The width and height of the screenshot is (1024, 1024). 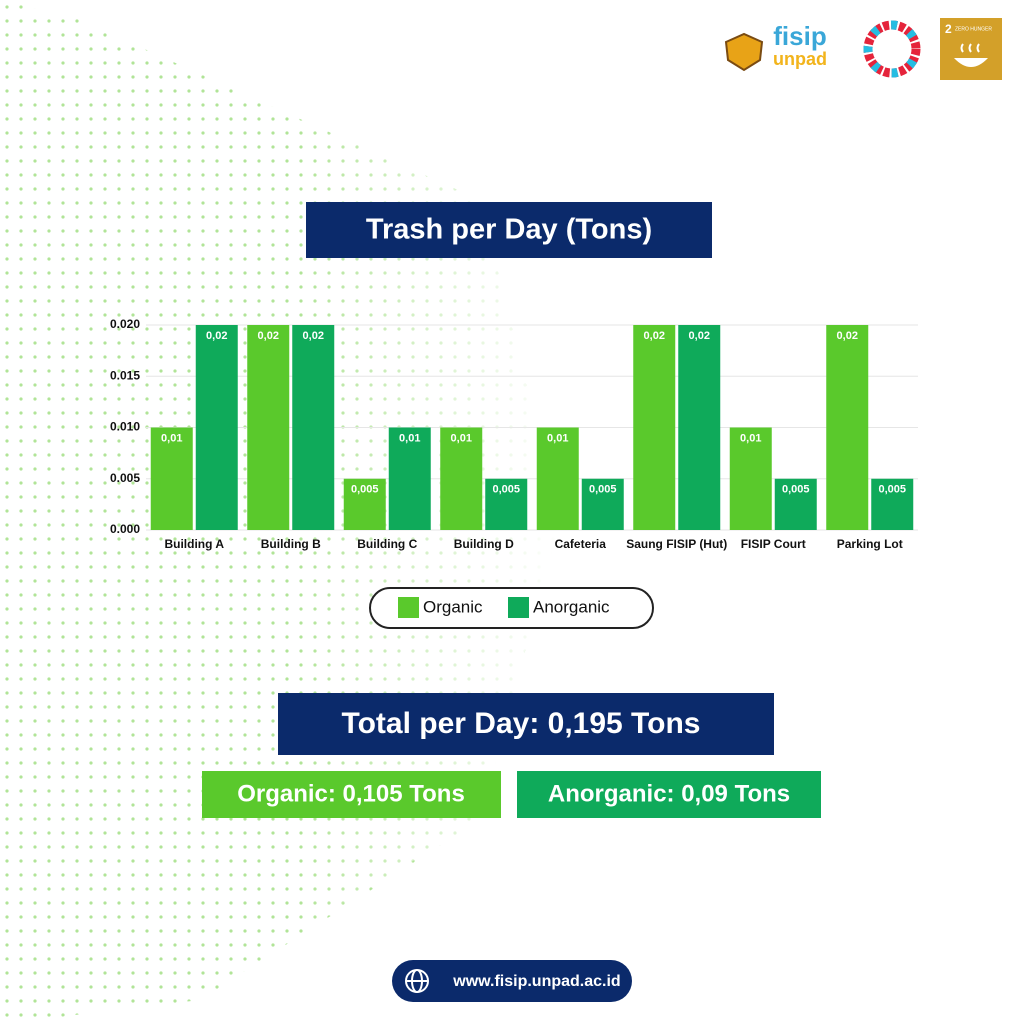 I want to click on organic-text: Organic: 0,105 Tons, so click(x=351, y=793).